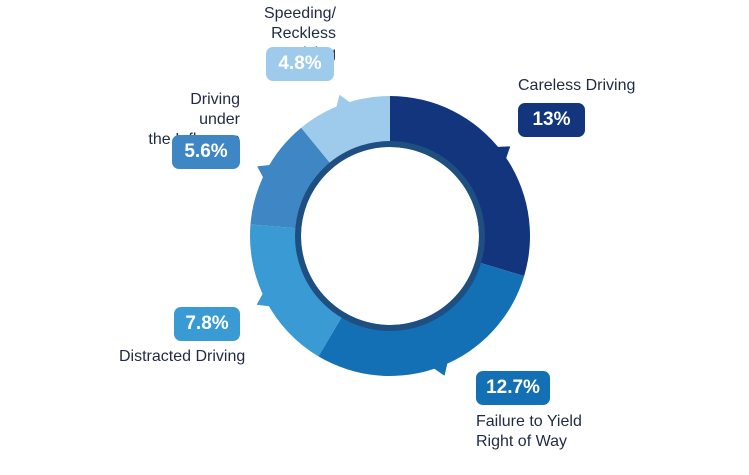 The height and width of the screenshot is (475, 749). Describe the element at coordinates (513, 388) in the screenshot. I see `slice-value-failure-to-yield: 12.7%` at that location.